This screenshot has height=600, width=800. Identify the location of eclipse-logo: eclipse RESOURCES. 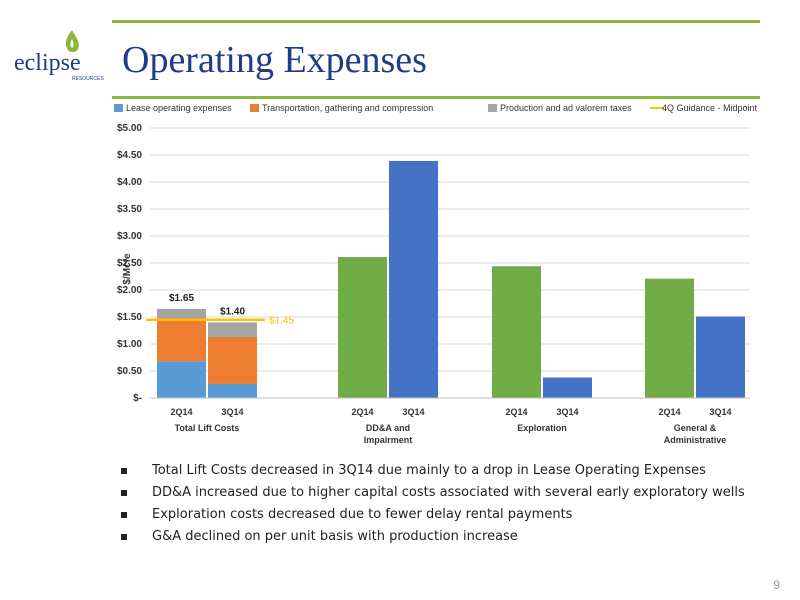
(59, 56).